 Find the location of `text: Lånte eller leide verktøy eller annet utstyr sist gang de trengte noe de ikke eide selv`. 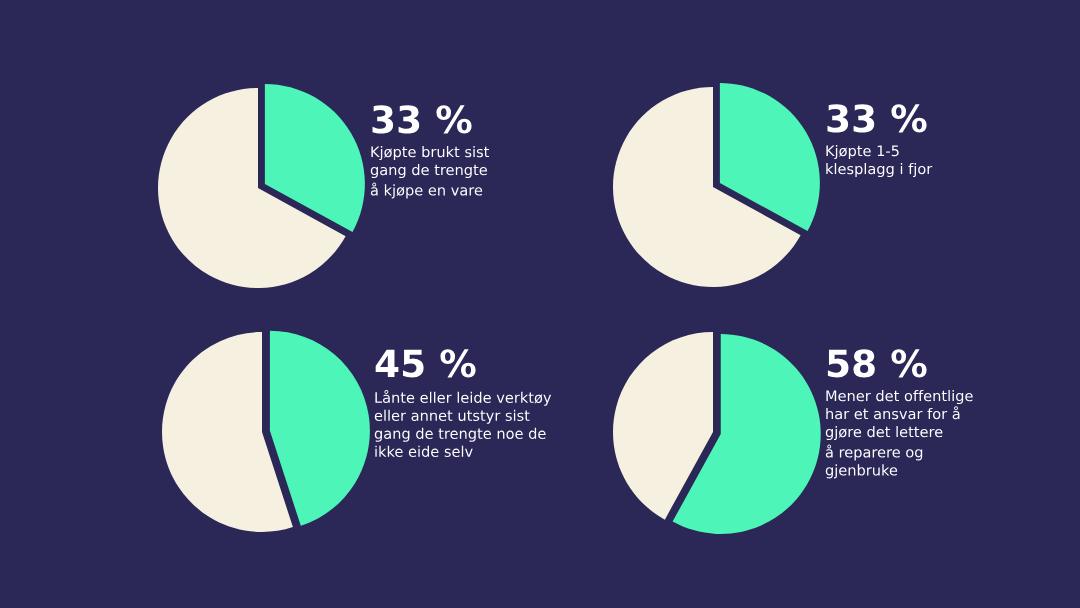

text: Lånte eller leide verktøy eller annet utstyr sist gang de trengte noe de ikke eide selv is located at coordinates (463, 423).